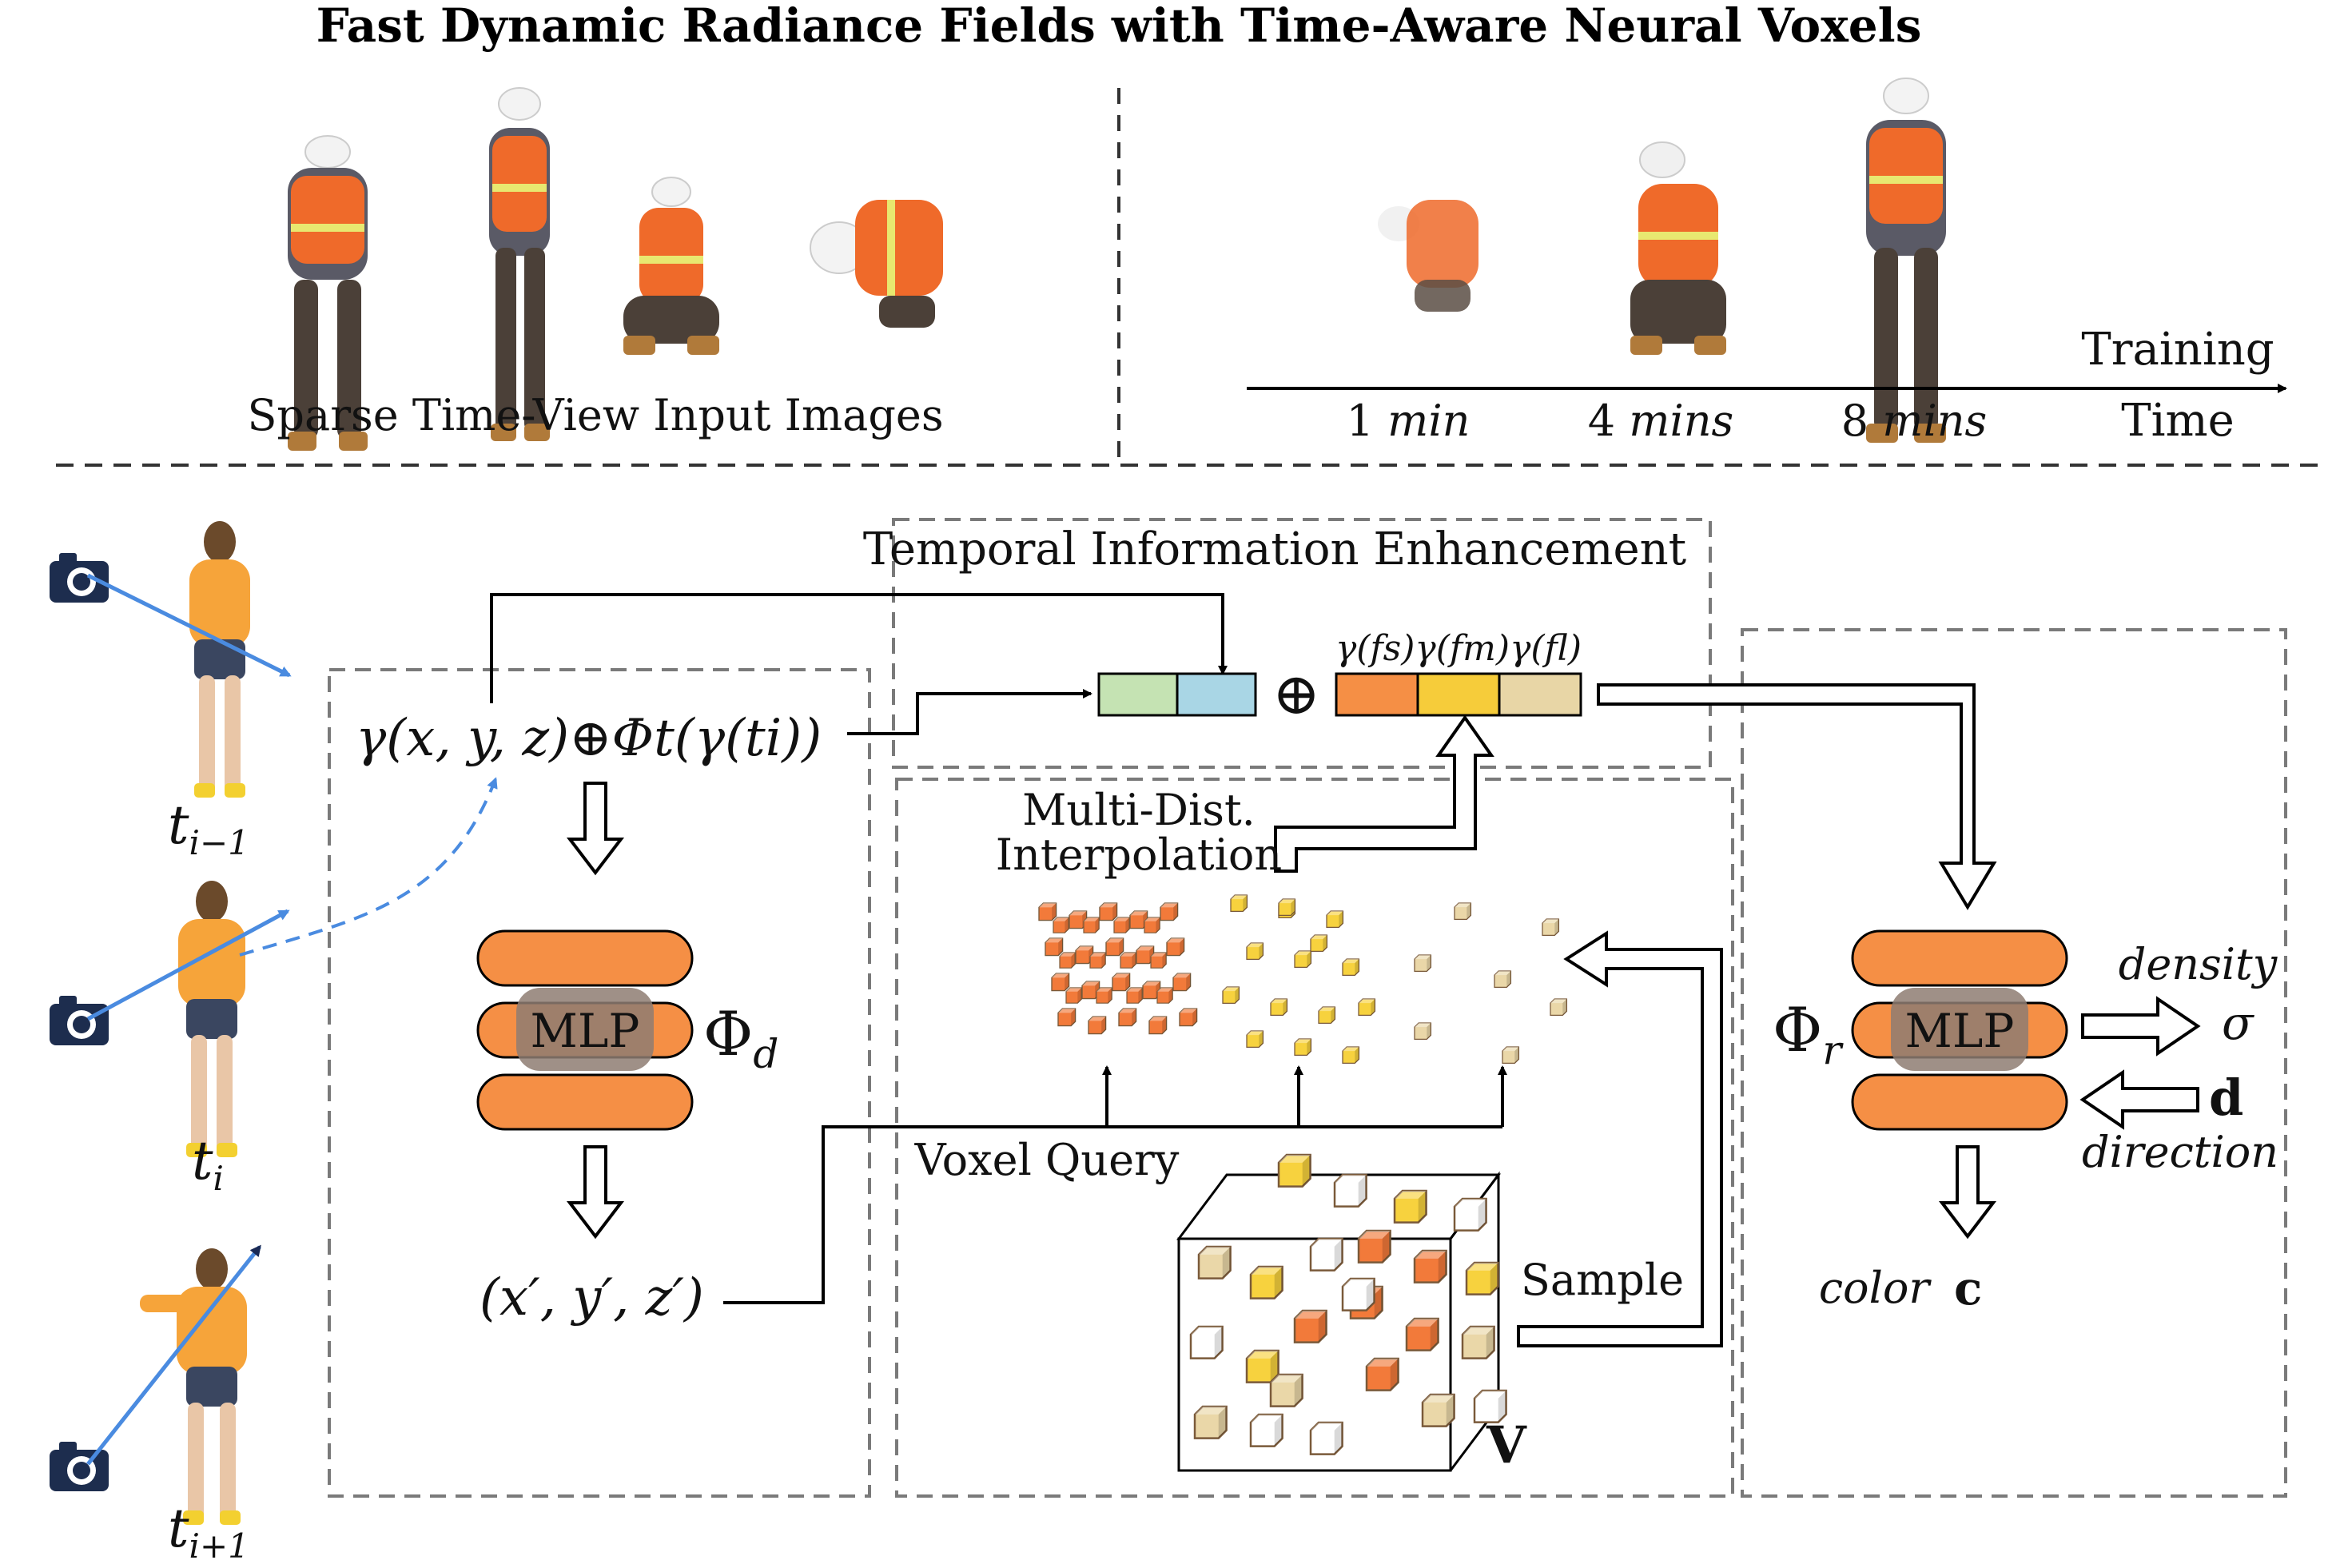 The image size is (2352, 1568). What do you see at coordinates (1299, 979) in the screenshot?
I see `medium-voxel-grid` at bounding box center [1299, 979].